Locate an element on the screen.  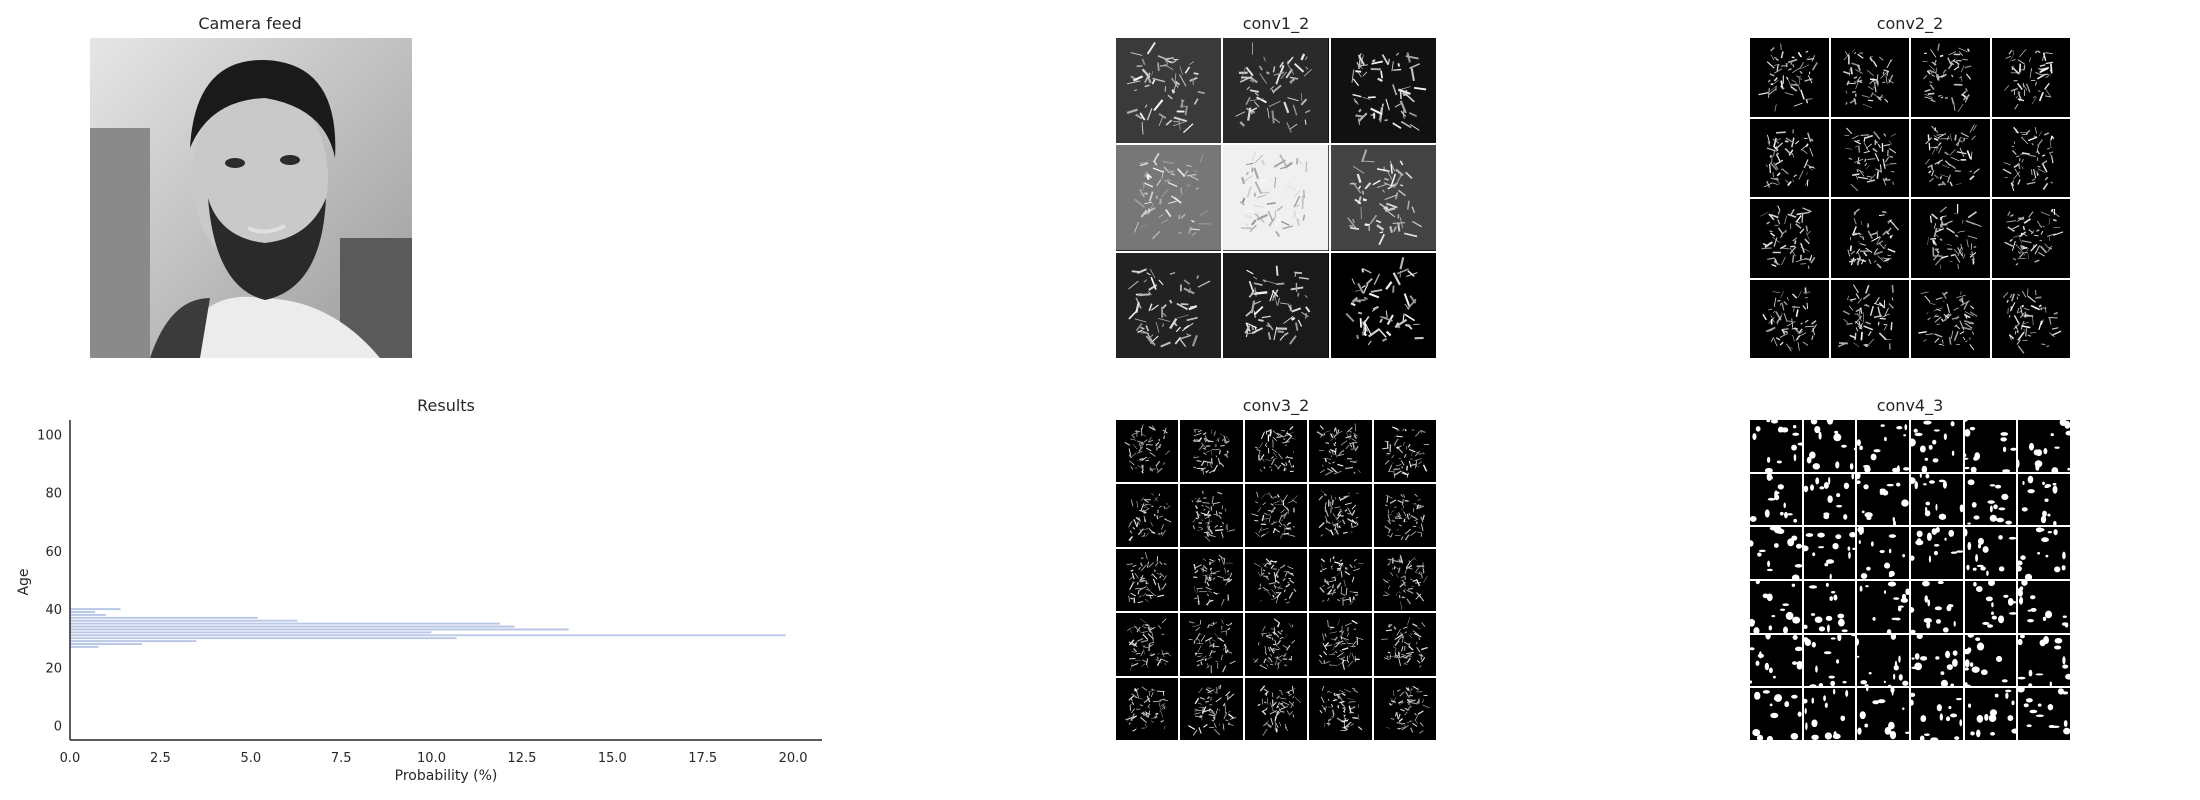
y-tick-label: 20 is located at coordinates (53, 668).